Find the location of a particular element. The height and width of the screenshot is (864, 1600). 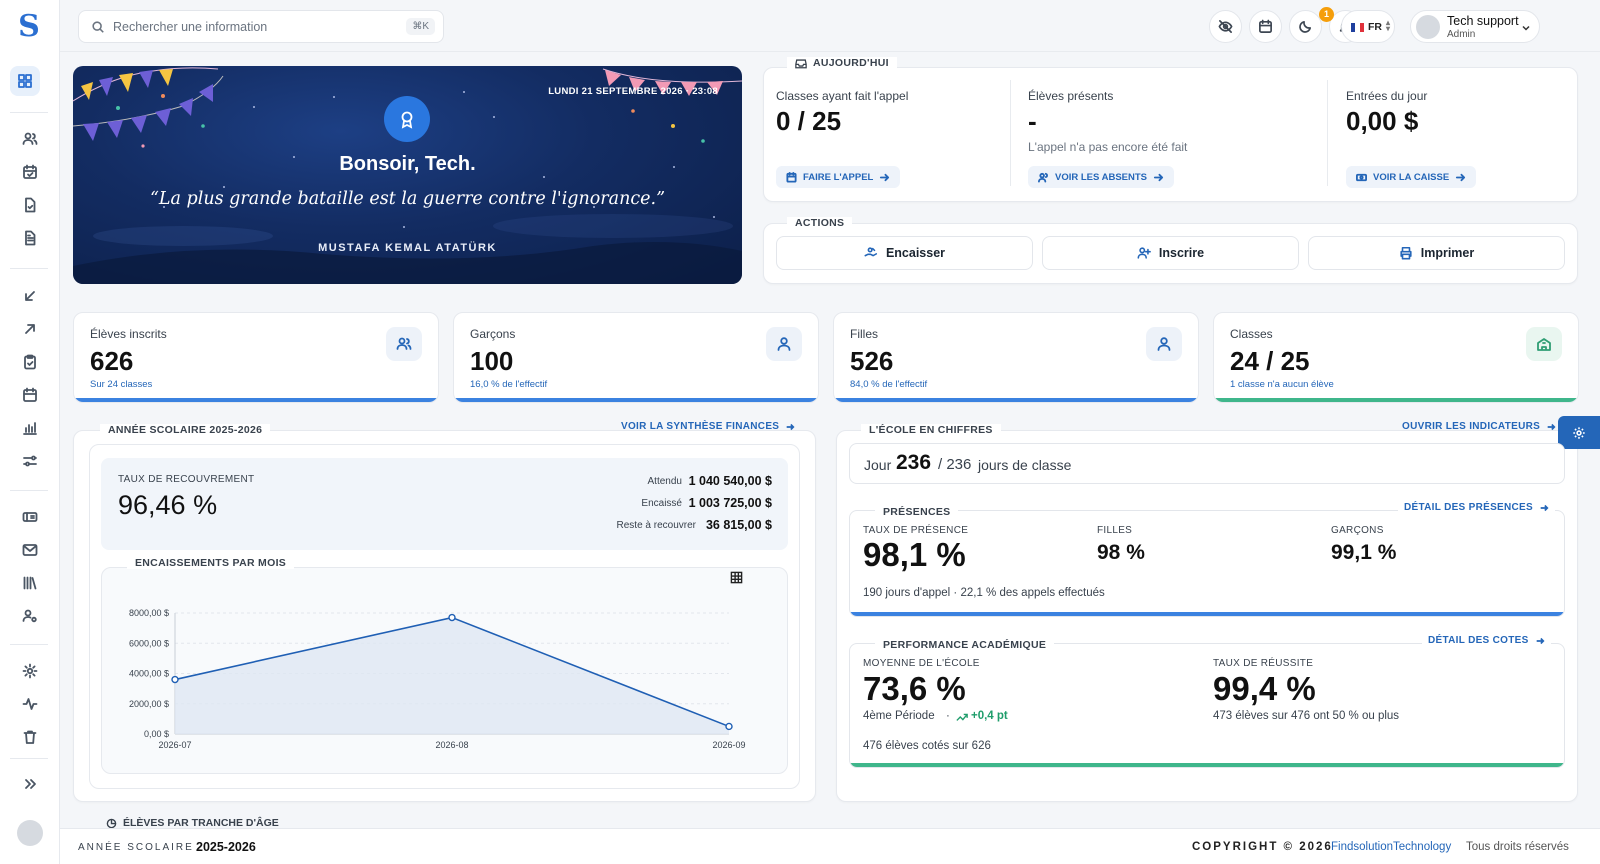

sidebar-item-library is located at coordinates (30, 583).